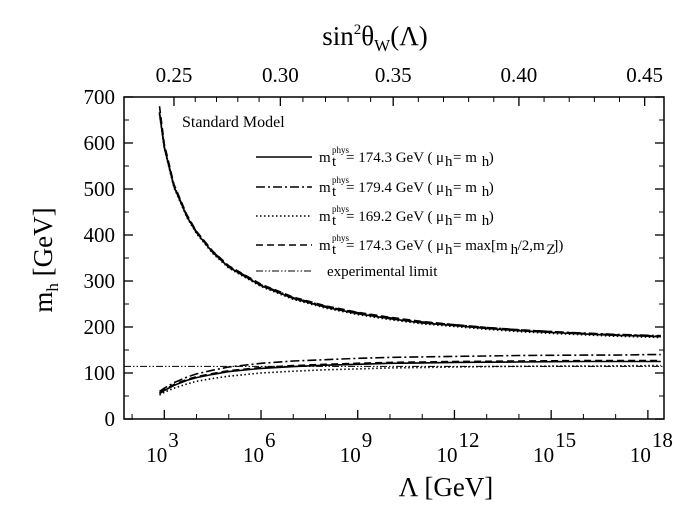  I want to click on y-tick-label: 400, so click(100, 235).